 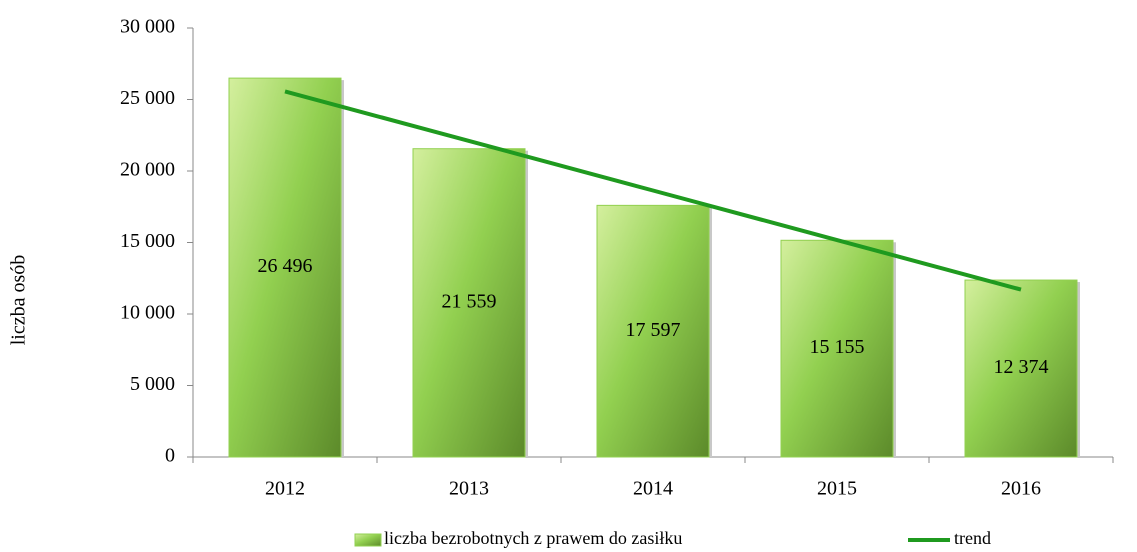 What do you see at coordinates (170, 456) in the screenshot?
I see `y-tick-label: 0` at bounding box center [170, 456].